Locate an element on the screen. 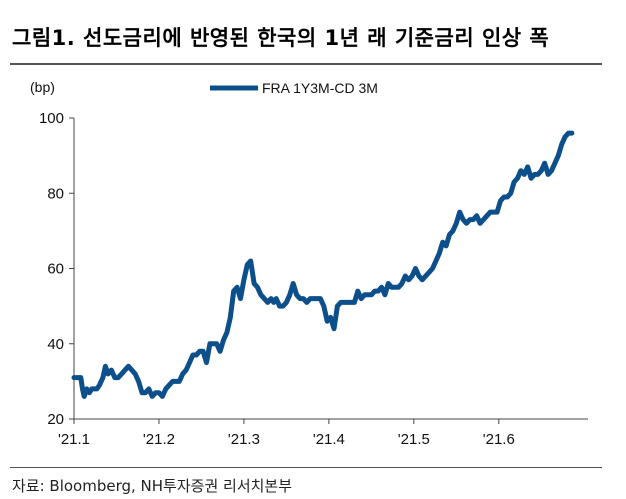 The height and width of the screenshot is (499, 626). top-rule is located at coordinates (306, 64).